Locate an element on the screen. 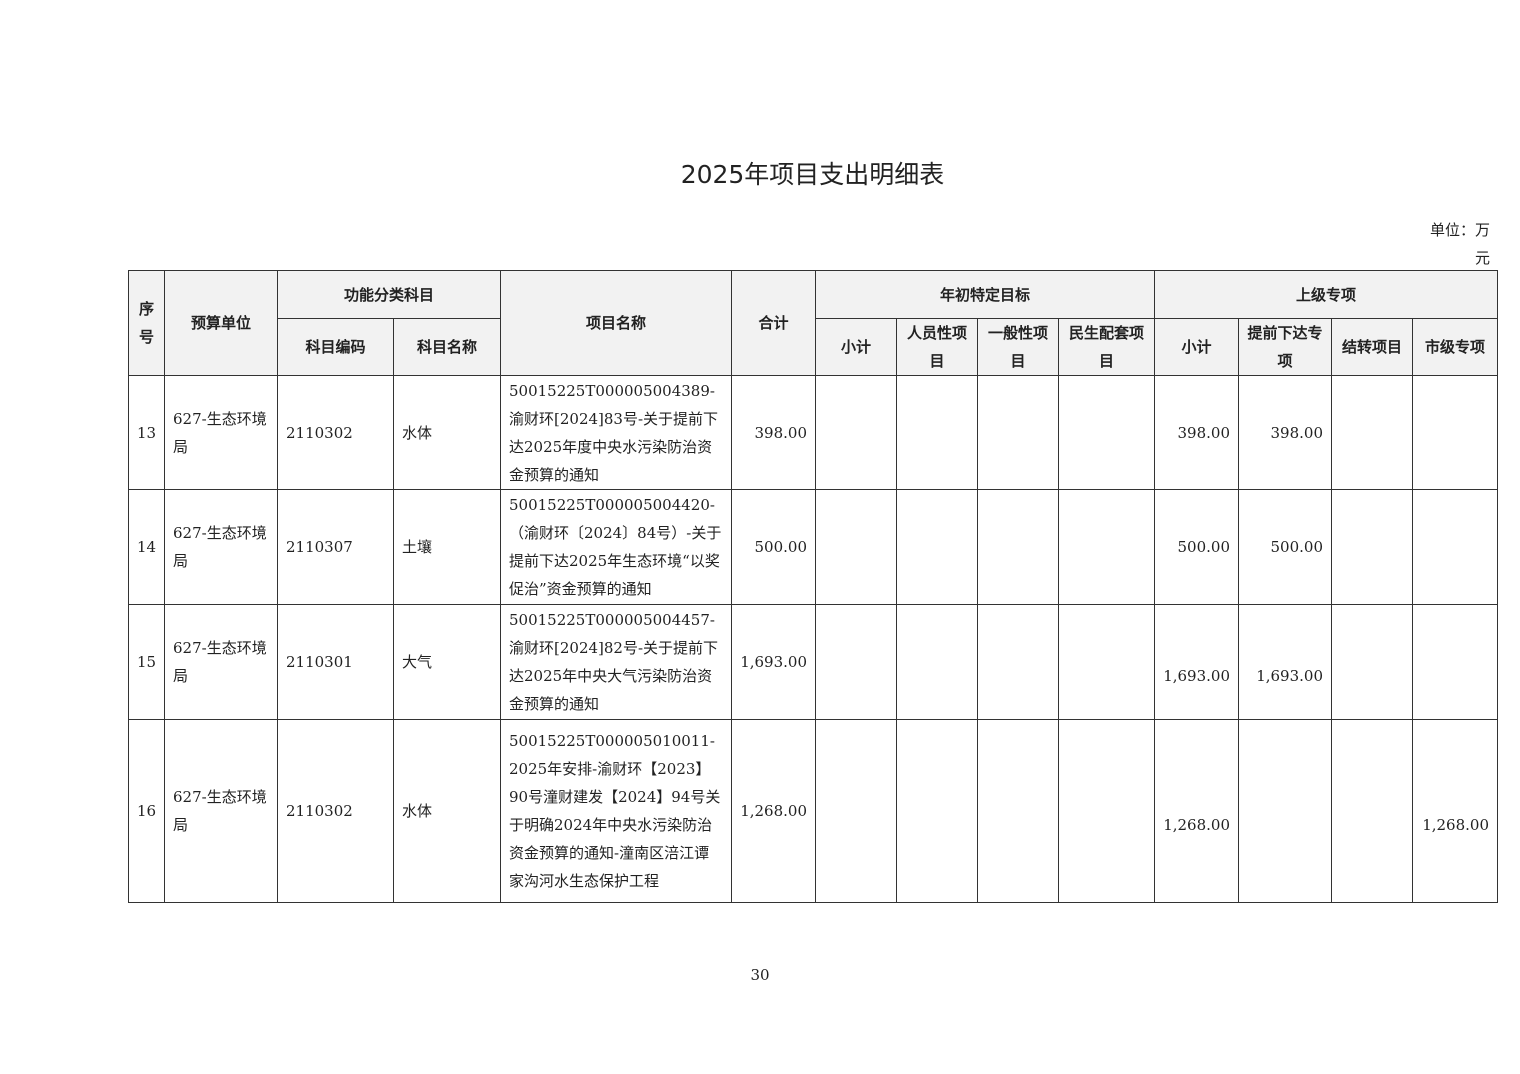 This screenshot has height=1074, width=1520. cell-seq: 14 is located at coordinates (146, 547).